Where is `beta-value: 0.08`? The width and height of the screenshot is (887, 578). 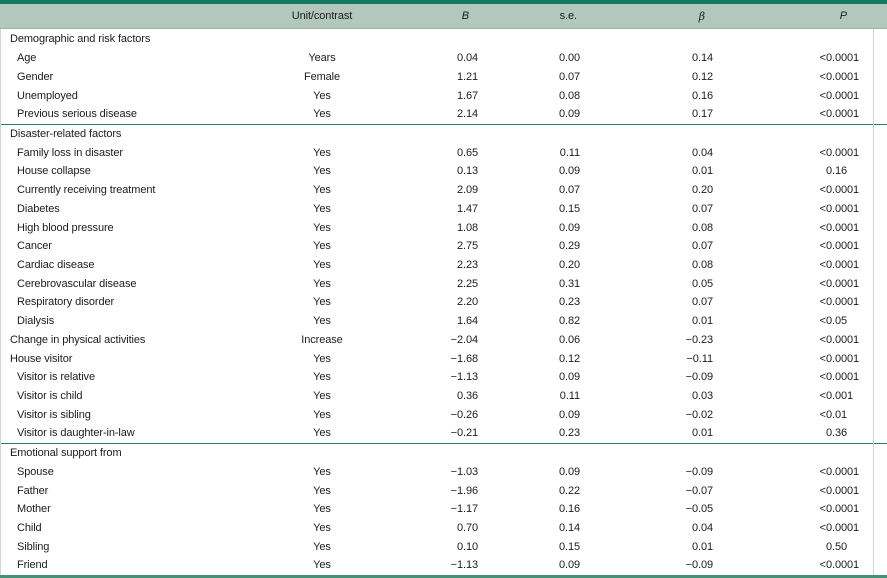
beta-value: 0.08 is located at coordinates (702, 264).